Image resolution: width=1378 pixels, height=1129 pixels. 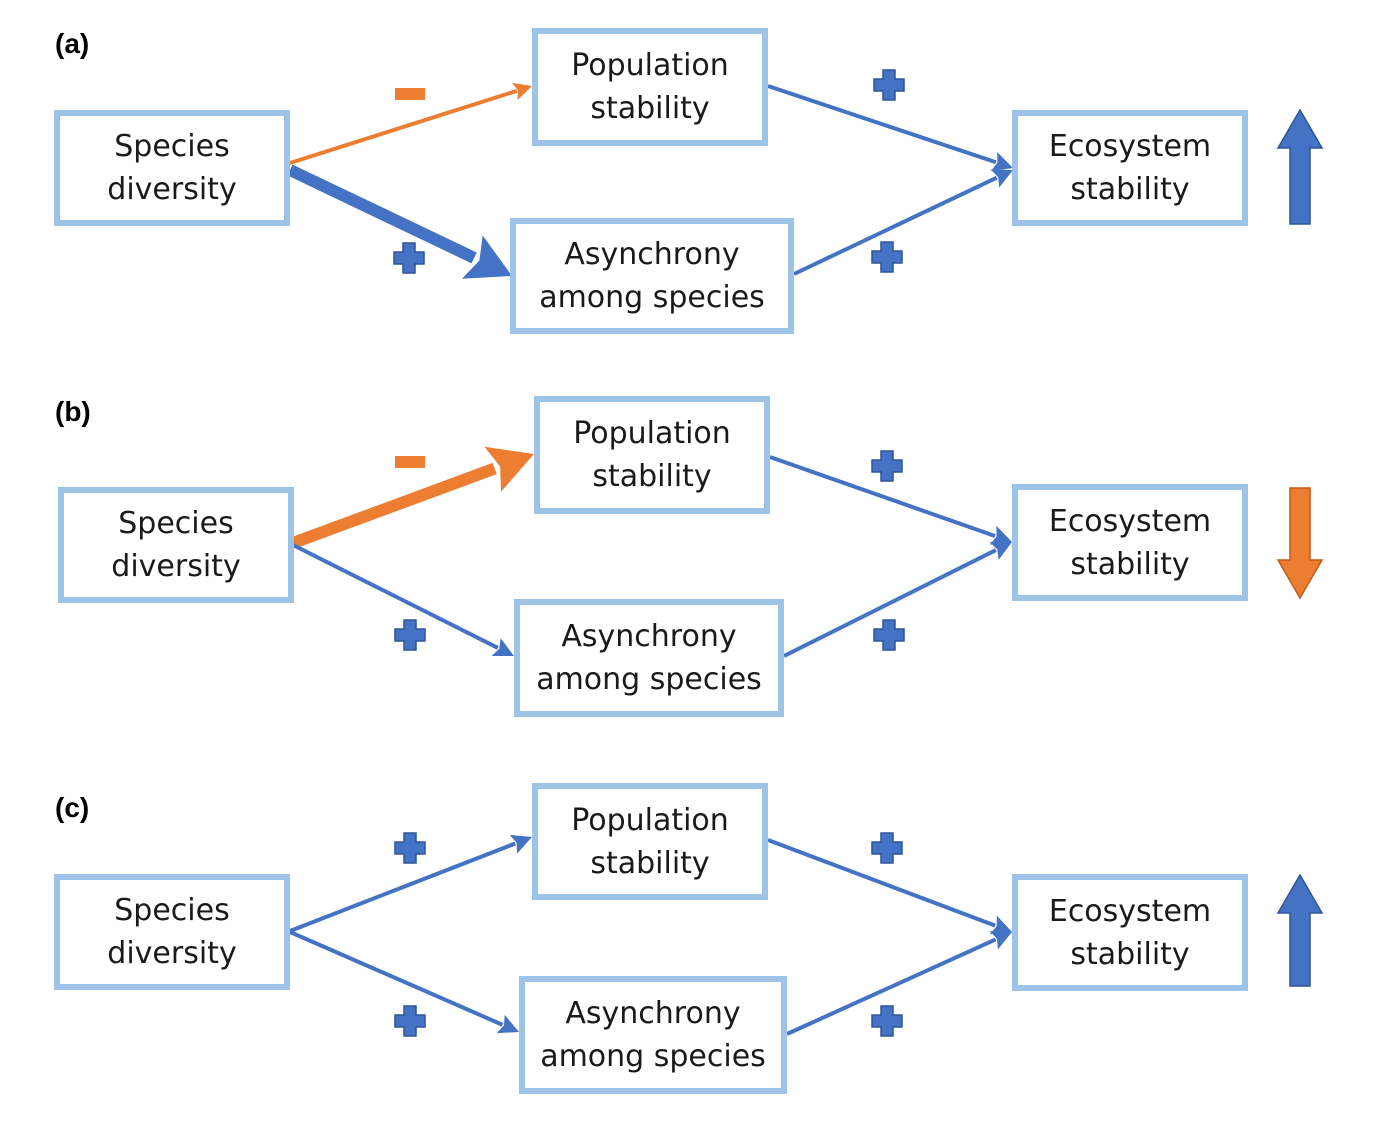 What do you see at coordinates (72, 43) in the screenshot?
I see `panel-label: (a)` at bounding box center [72, 43].